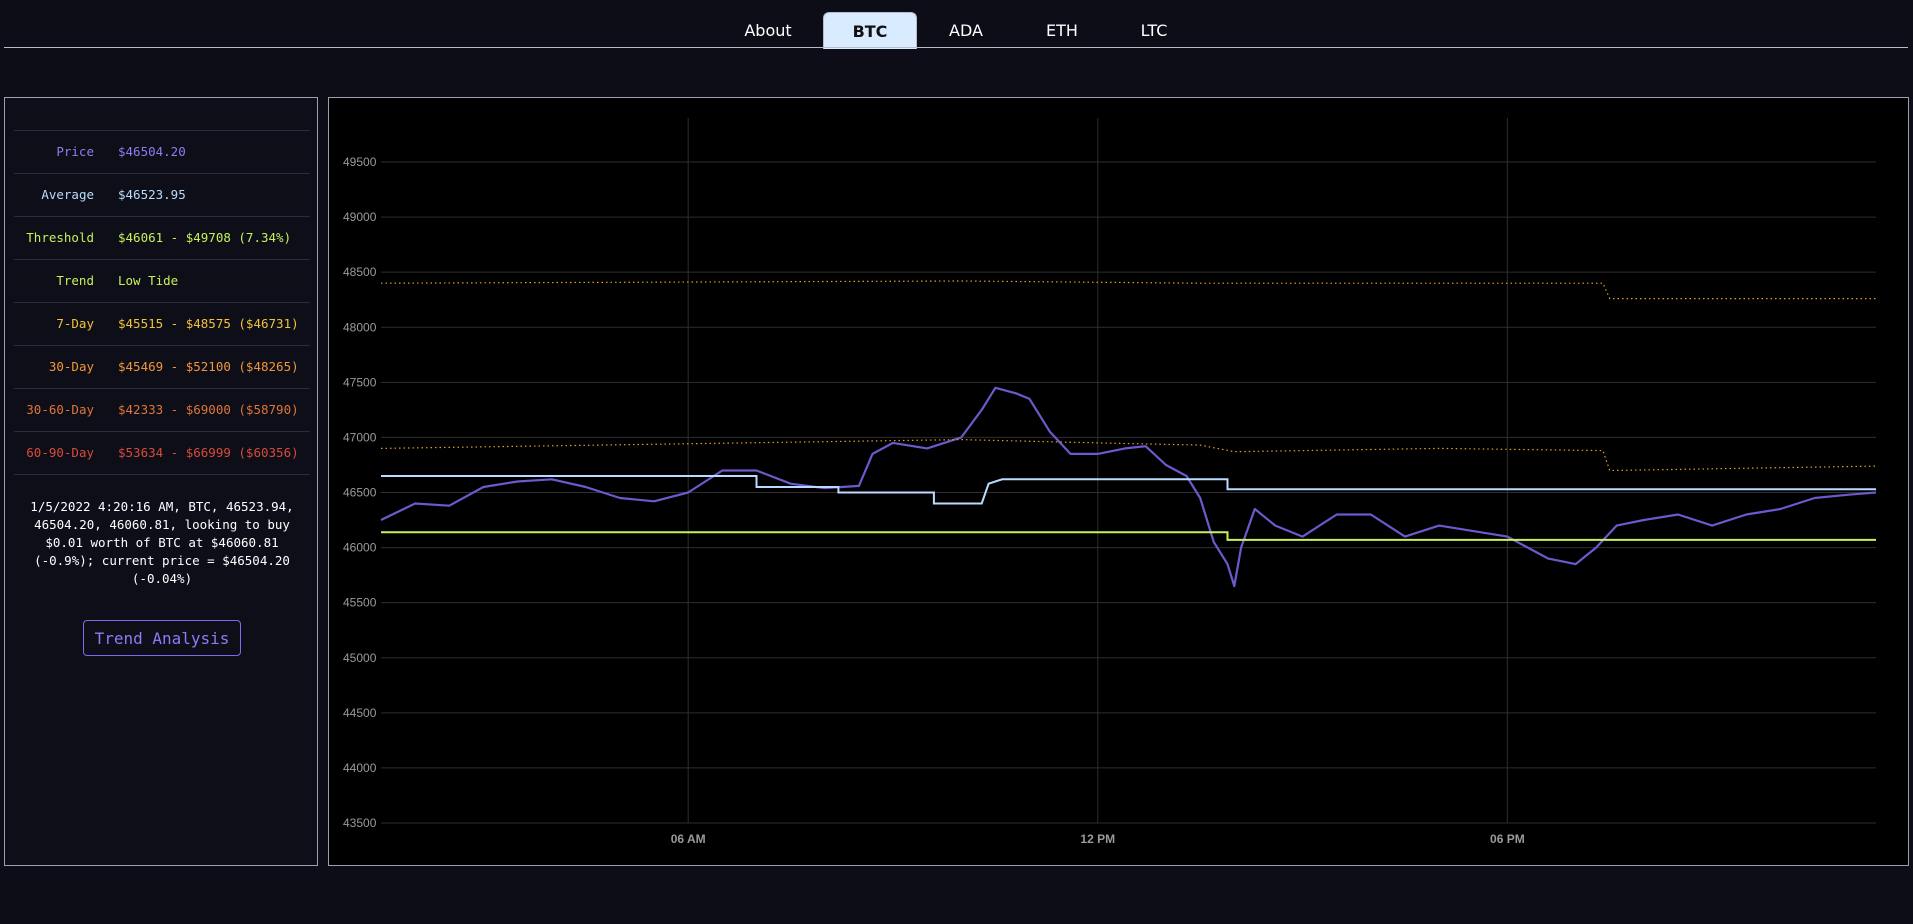  I want to click on y-tick-label: 46500, so click(360, 493).